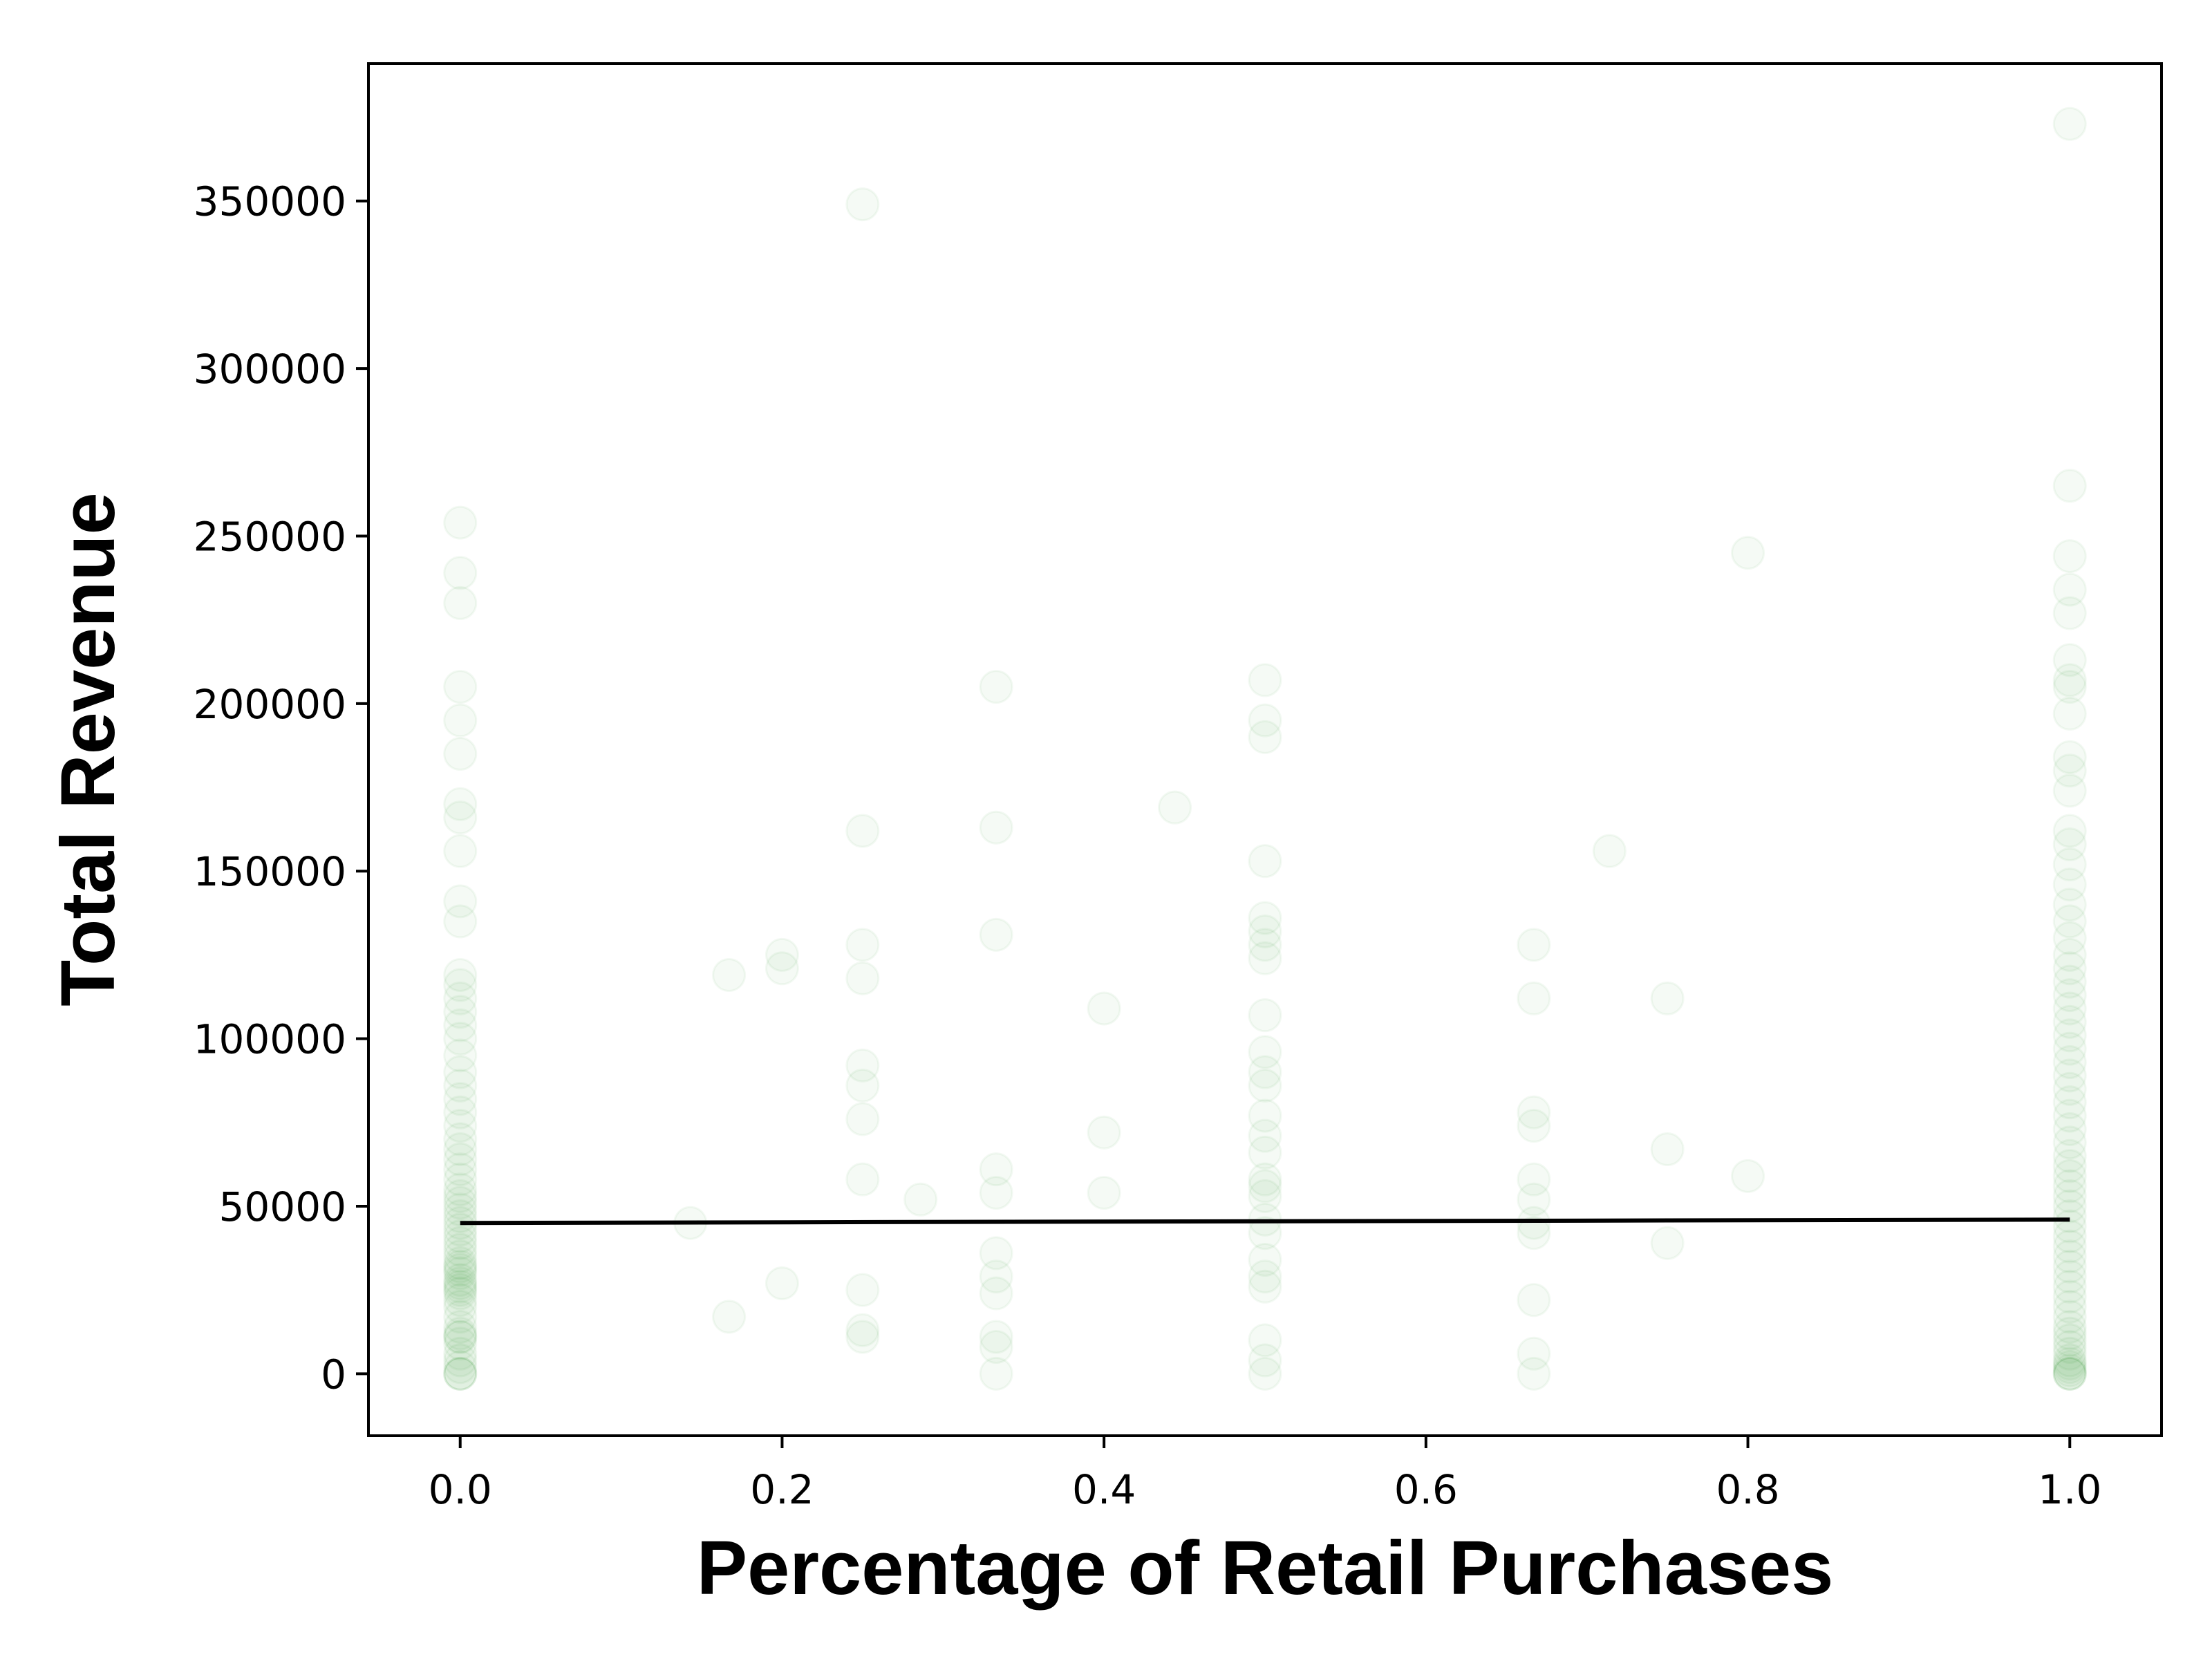 The width and height of the screenshot is (2212, 1659). I want to click on x-tick-label: 0.8, so click(1747, 1489).